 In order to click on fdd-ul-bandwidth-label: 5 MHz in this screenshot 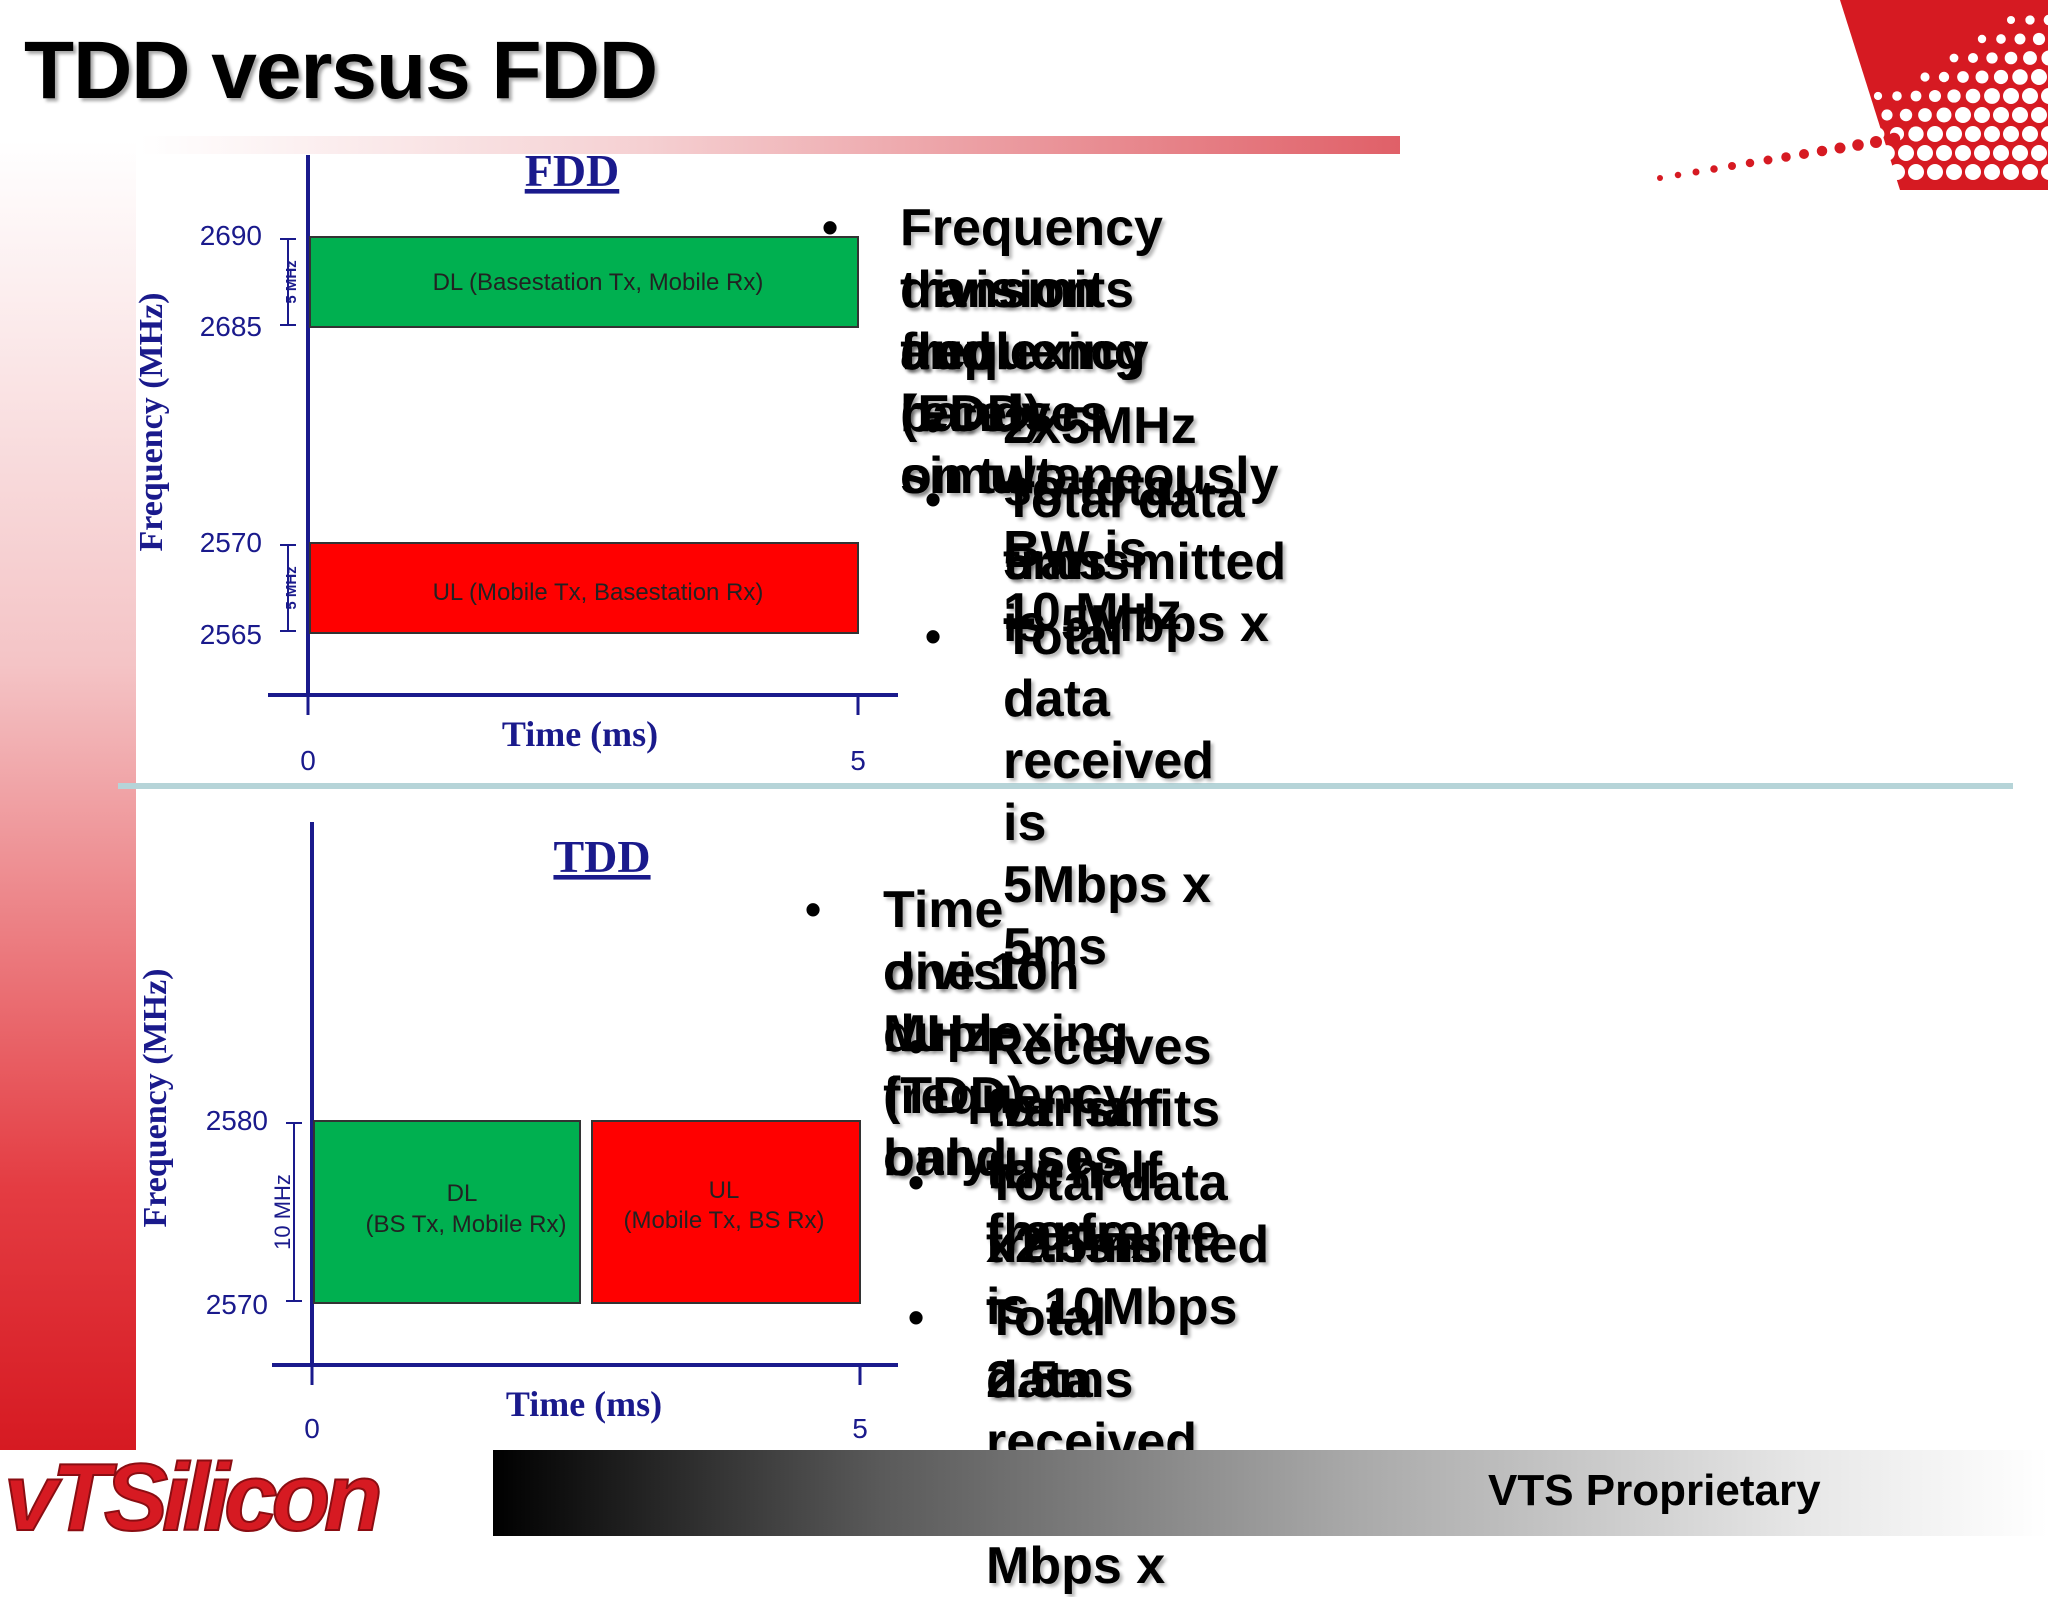, I will do `click(291, 587)`.